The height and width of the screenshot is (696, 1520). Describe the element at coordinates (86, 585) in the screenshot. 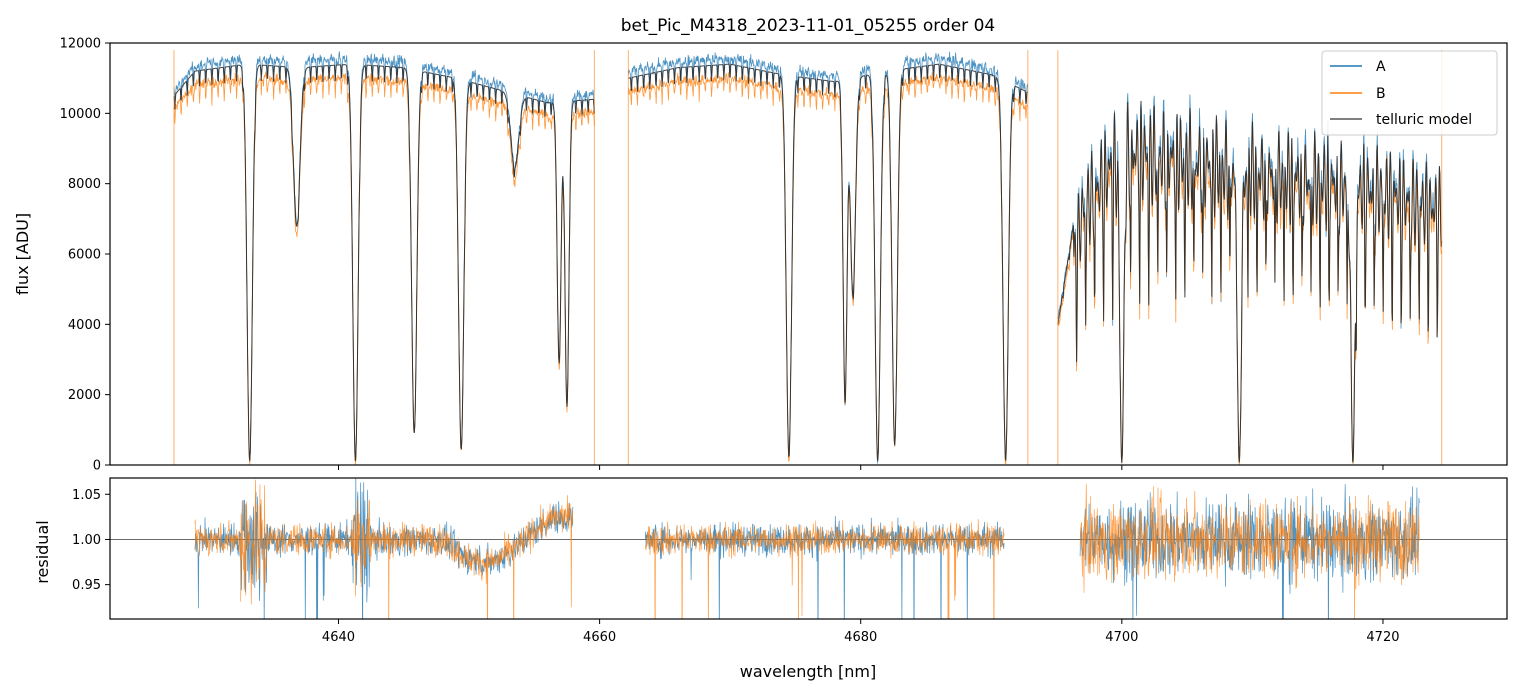

I see `bottom-ytick-label-0: 0.95` at that location.